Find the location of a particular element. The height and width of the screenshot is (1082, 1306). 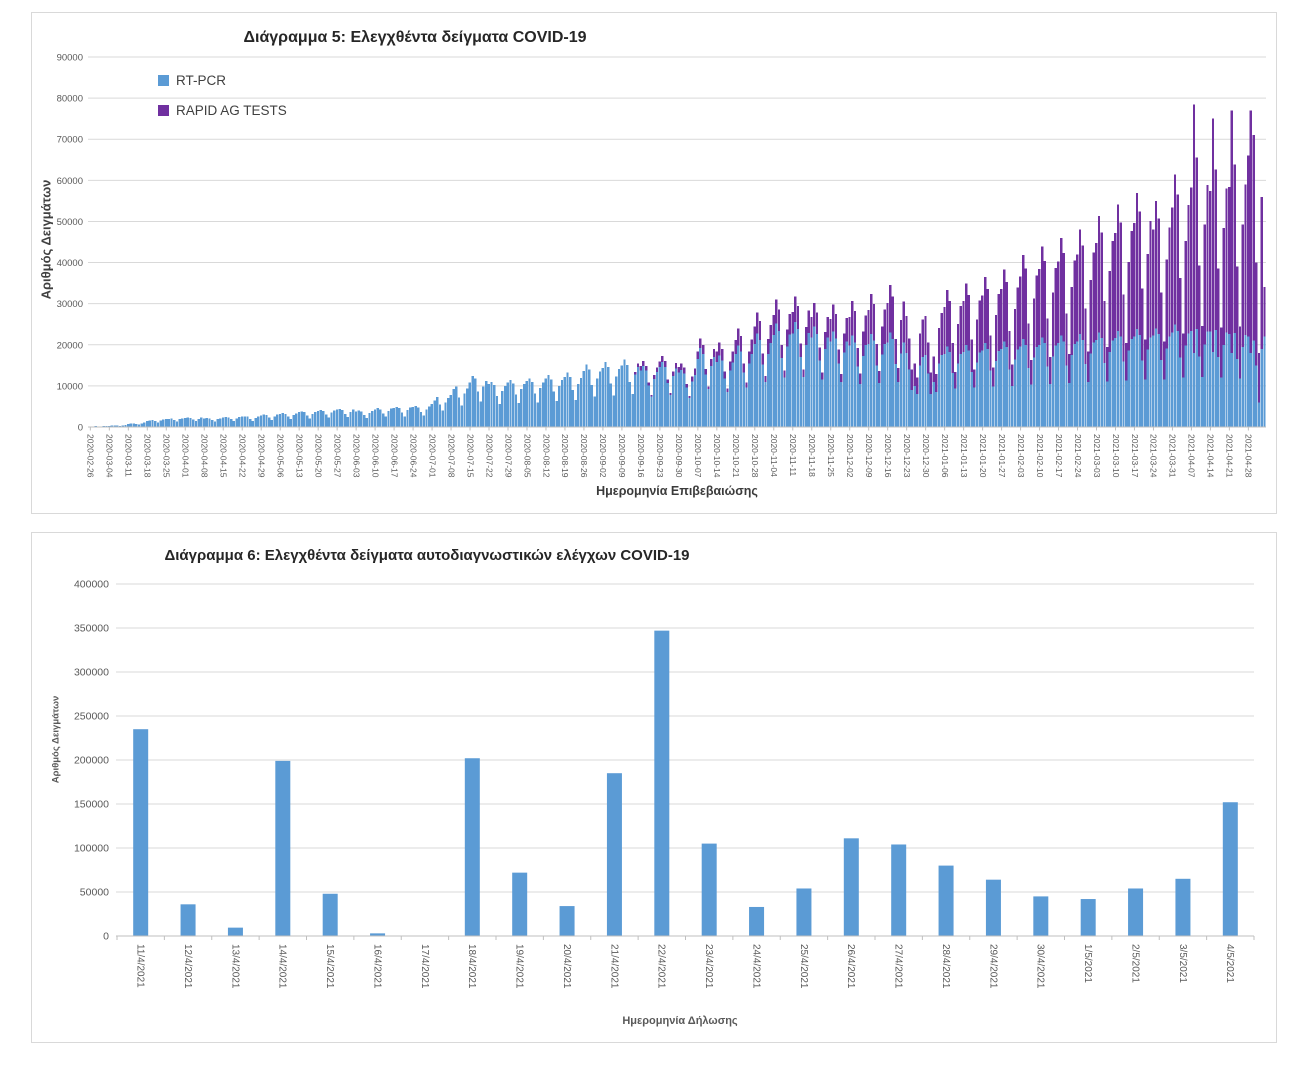

rapid-ag-swatch-icon is located at coordinates (163, 110).